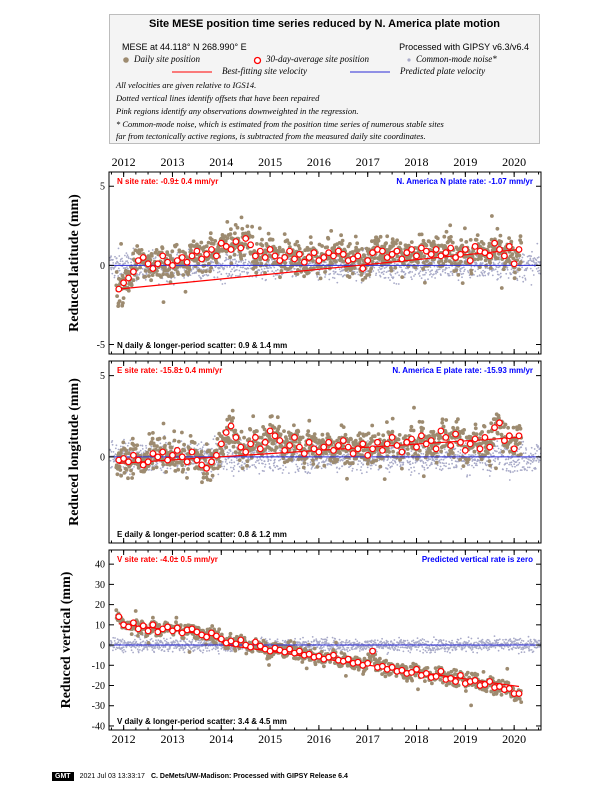 This screenshot has height=792, width=612. I want to click on x-tick-label: 2017, so click(368, 162).